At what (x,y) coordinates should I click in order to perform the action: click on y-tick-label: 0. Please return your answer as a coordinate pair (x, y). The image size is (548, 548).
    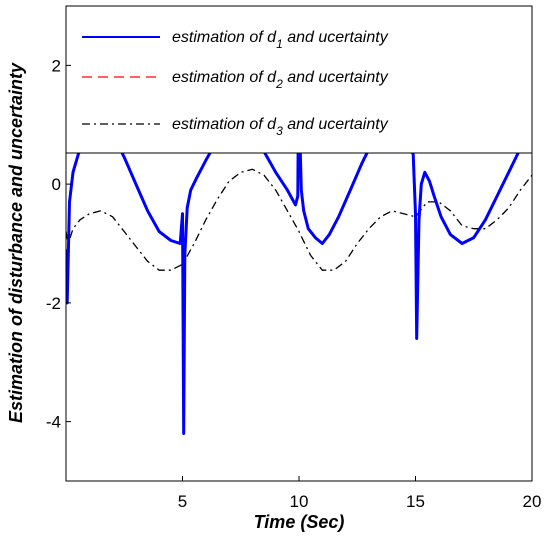
    Looking at the image, I should click on (56, 184).